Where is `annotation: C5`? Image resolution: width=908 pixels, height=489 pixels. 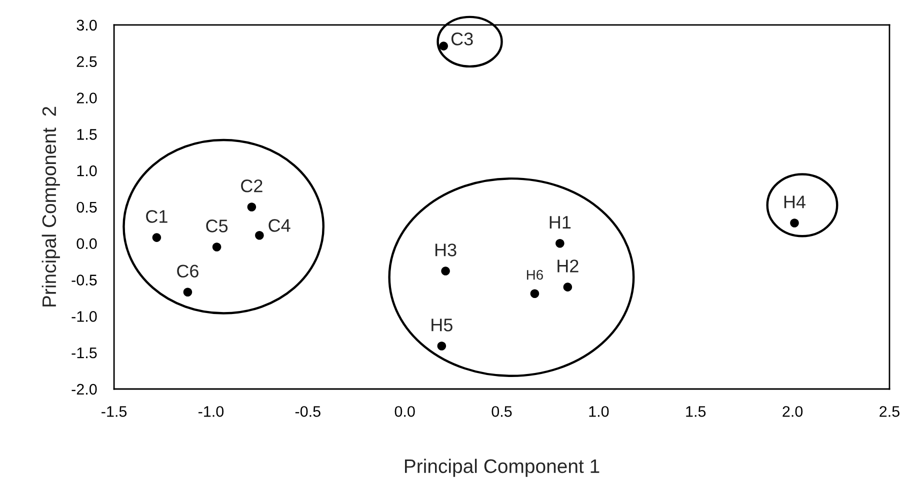
annotation: C5 is located at coordinates (217, 226).